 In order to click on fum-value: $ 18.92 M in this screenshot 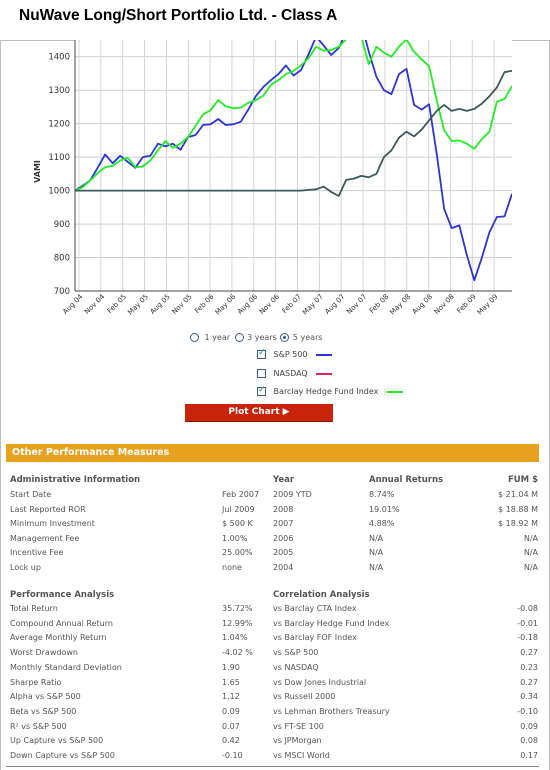, I will do `click(518, 524)`.